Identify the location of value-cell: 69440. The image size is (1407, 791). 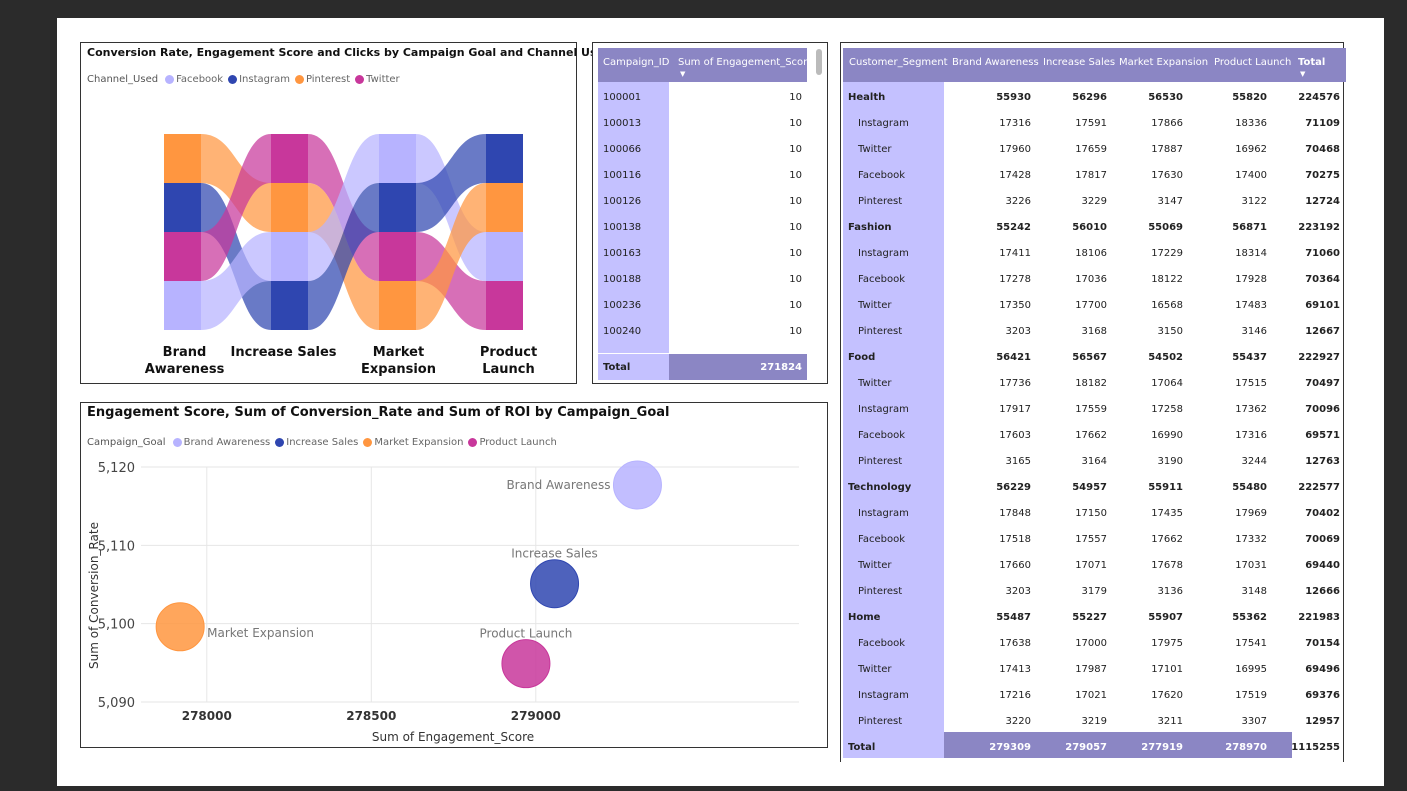
(1322, 565).